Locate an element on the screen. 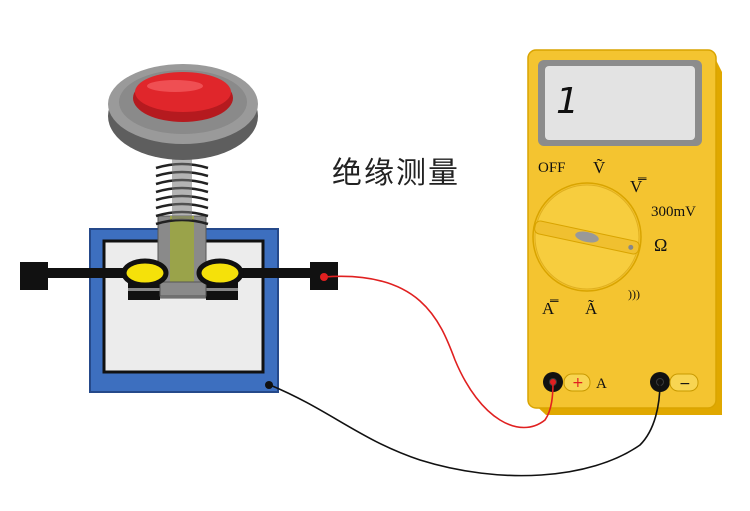 Image resolution: width=750 pixels, height=511 pixels. left-terminal-bar is located at coordinates (90, 273).